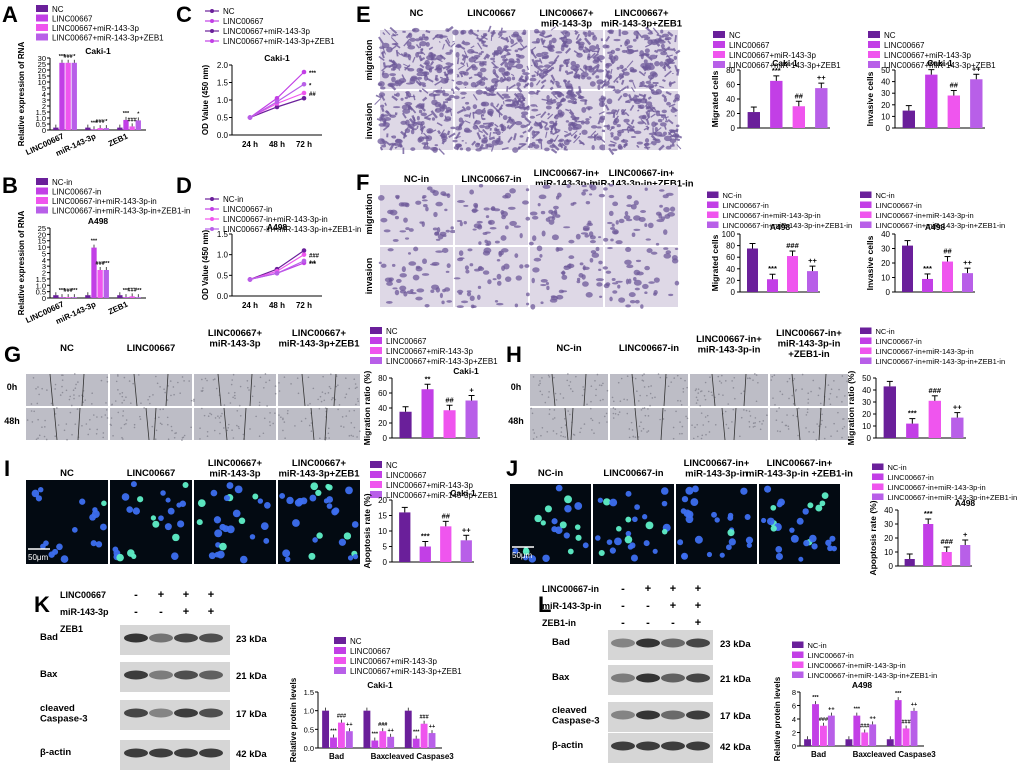 The height and width of the screenshot is (779, 1020). What do you see at coordinates (382, 500) in the screenshot?
I see `y-tick-label: 20` at bounding box center [382, 500].